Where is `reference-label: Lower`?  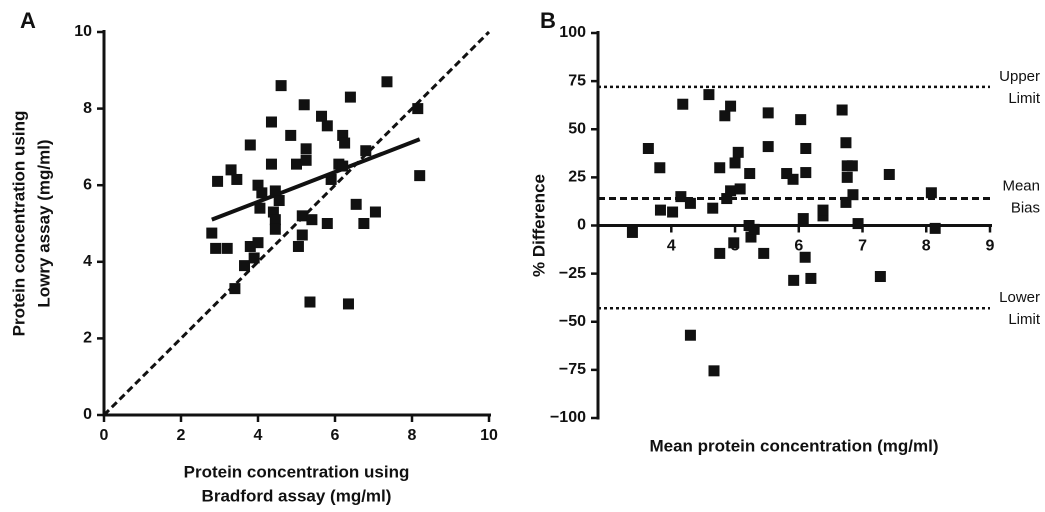
reference-label: Lower is located at coordinates (1019, 297).